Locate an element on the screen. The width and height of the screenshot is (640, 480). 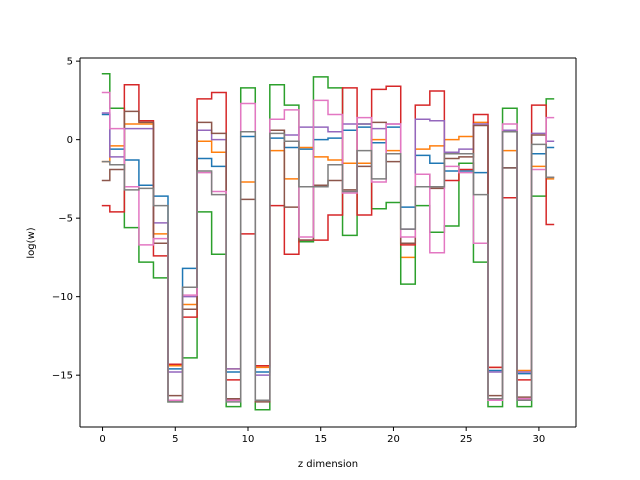
y-axis-ticks: 5 0 −5 −10 −15 is located at coordinates (66, 219).